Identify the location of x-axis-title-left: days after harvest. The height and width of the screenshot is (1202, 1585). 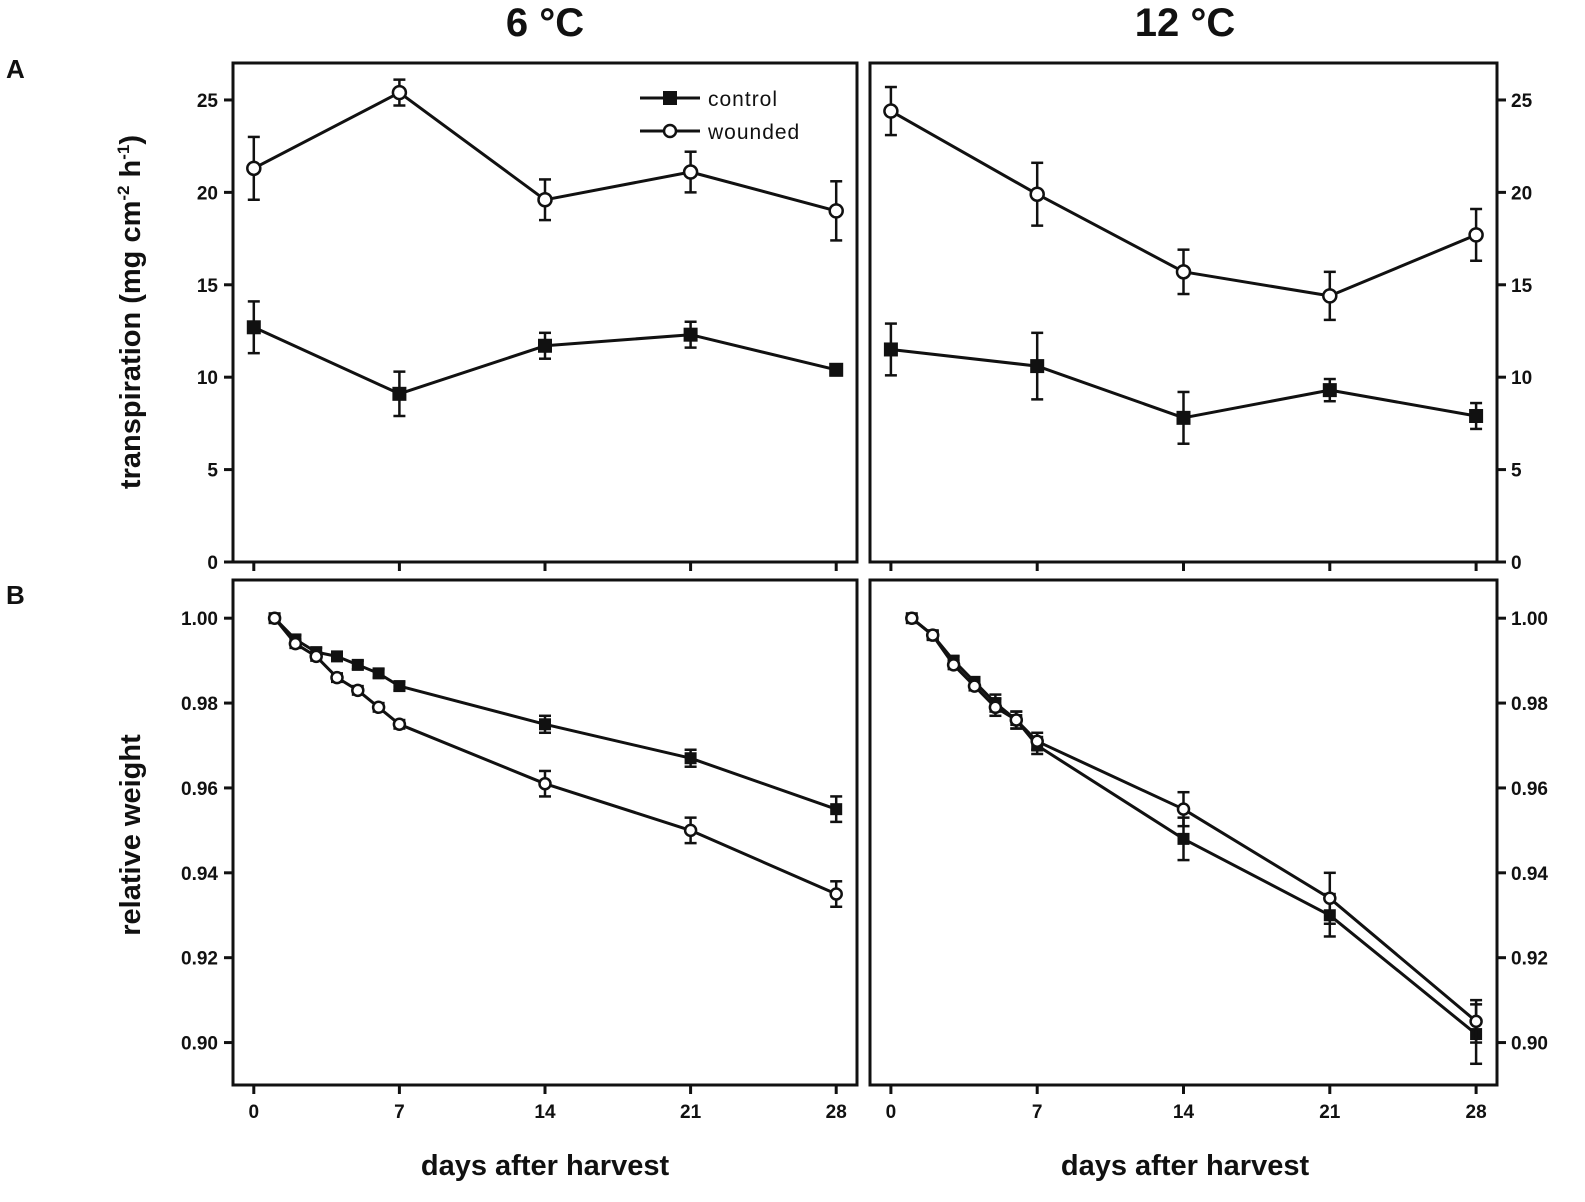
(545, 1166).